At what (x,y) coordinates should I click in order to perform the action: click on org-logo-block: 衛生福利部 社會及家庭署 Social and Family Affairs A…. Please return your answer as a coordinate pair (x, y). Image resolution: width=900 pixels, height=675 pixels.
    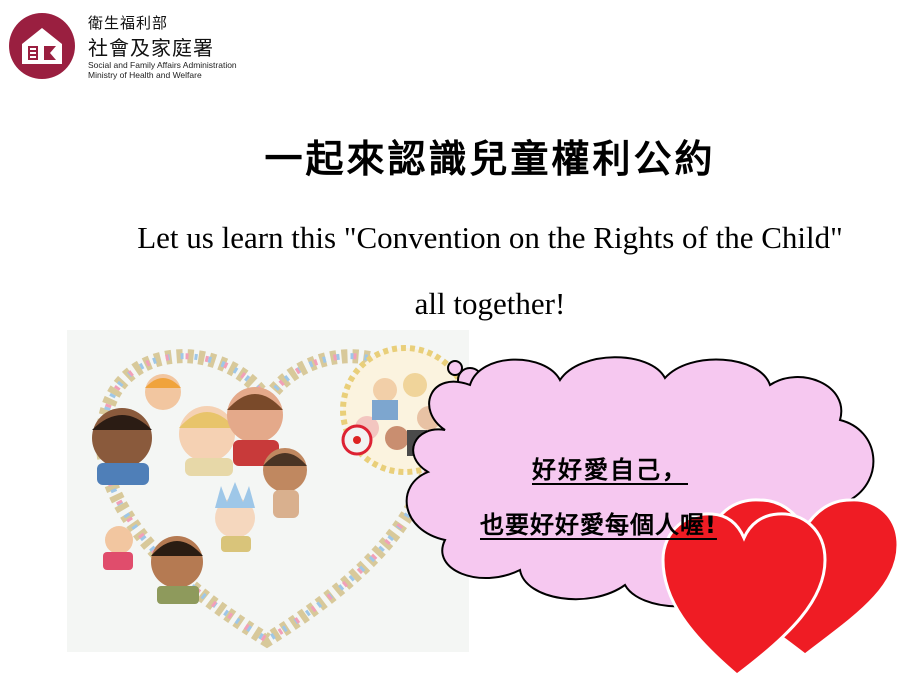
    Looking at the image, I should click on (138, 47).